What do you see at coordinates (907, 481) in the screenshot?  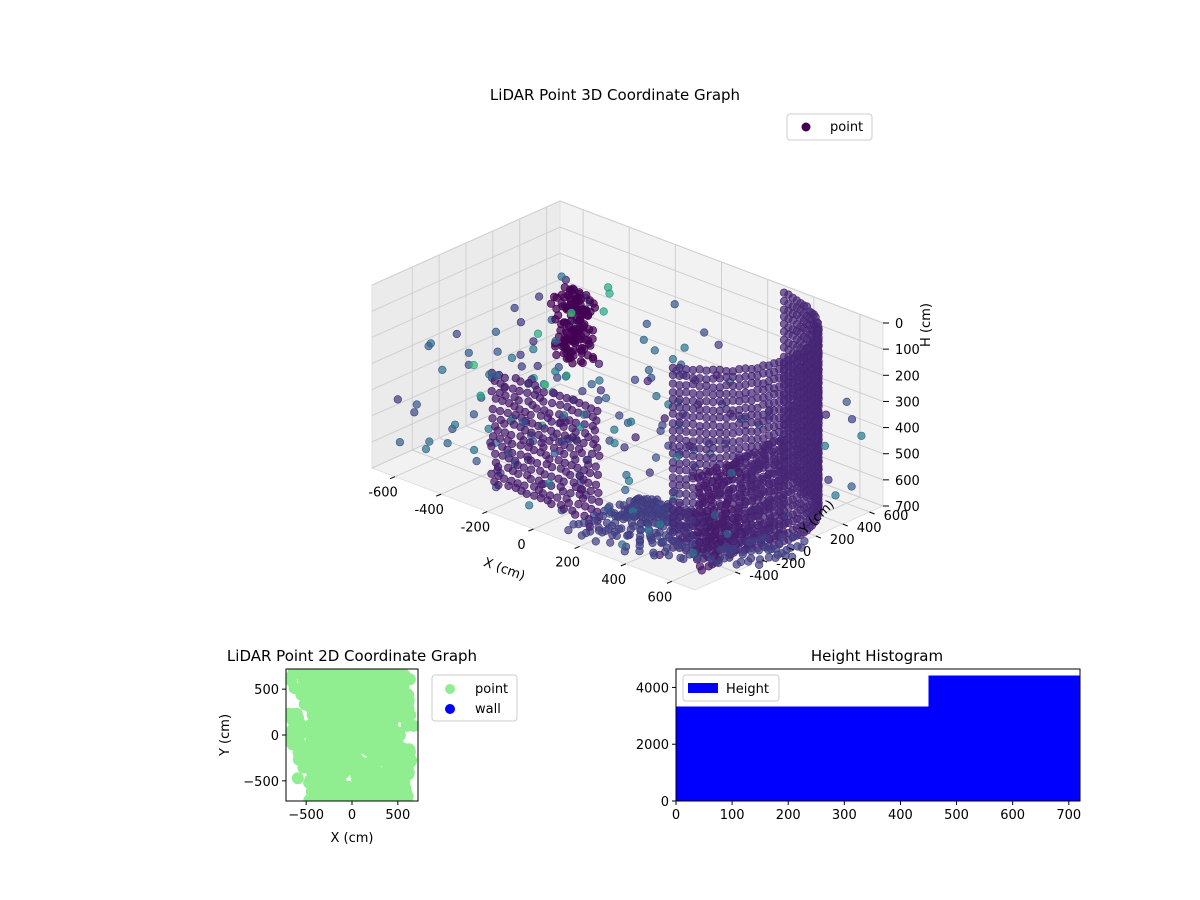 I see `z-tick-label-3d: 600` at bounding box center [907, 481].